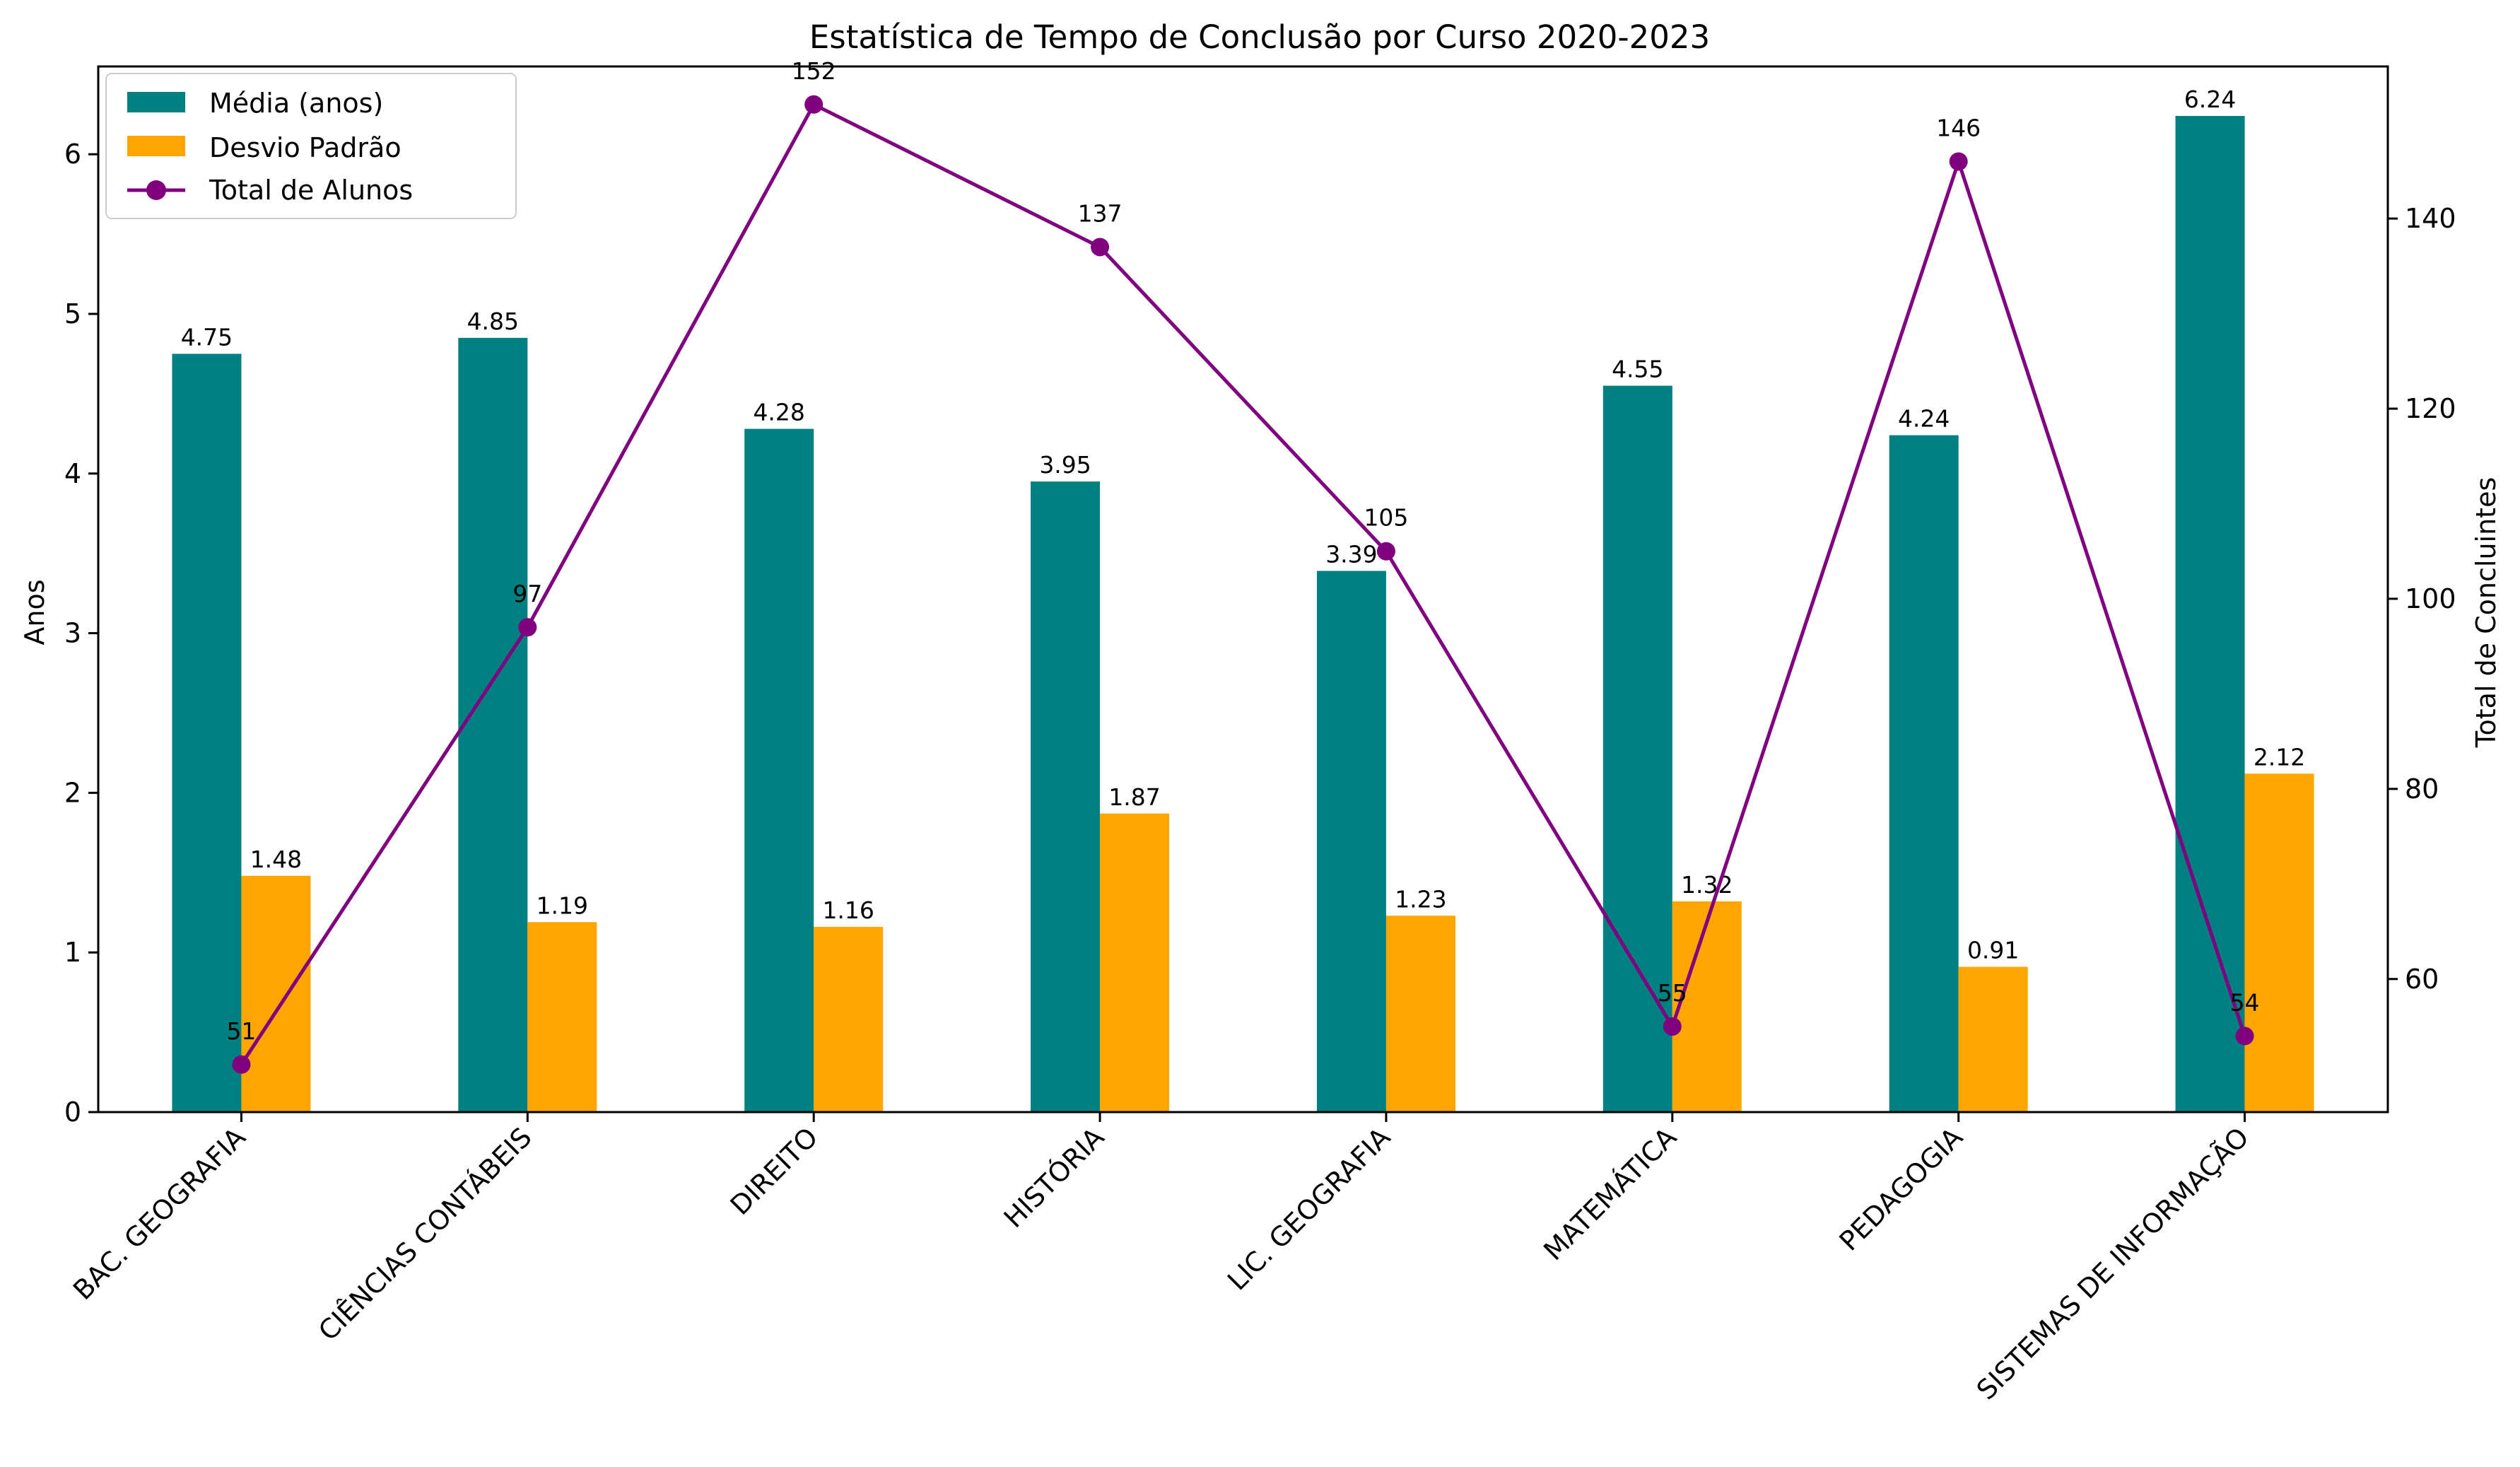  I want to click on y-tick-label: 0, so click(72, 1112).